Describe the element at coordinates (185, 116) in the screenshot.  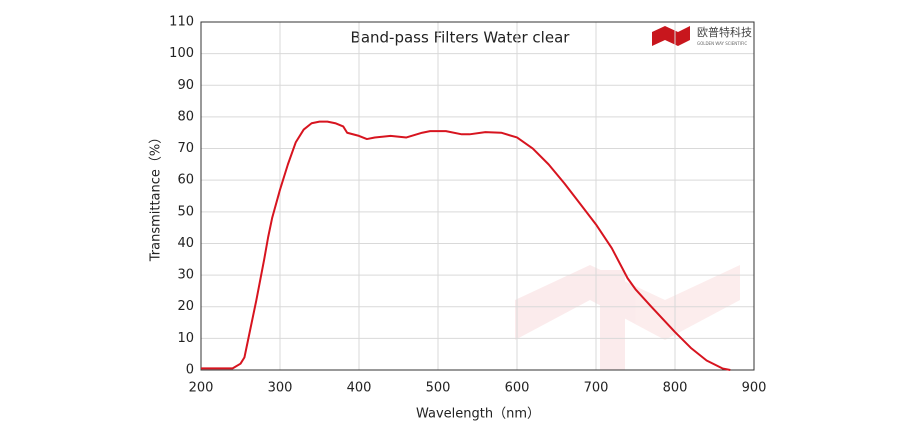
I see `y-tick-label: 80` at that location.